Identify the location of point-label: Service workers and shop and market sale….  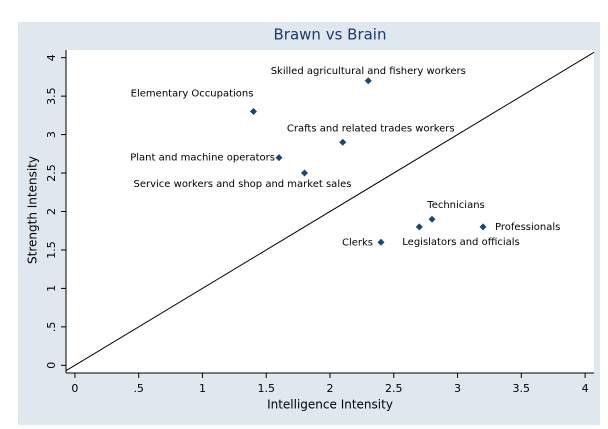
(243, 184).